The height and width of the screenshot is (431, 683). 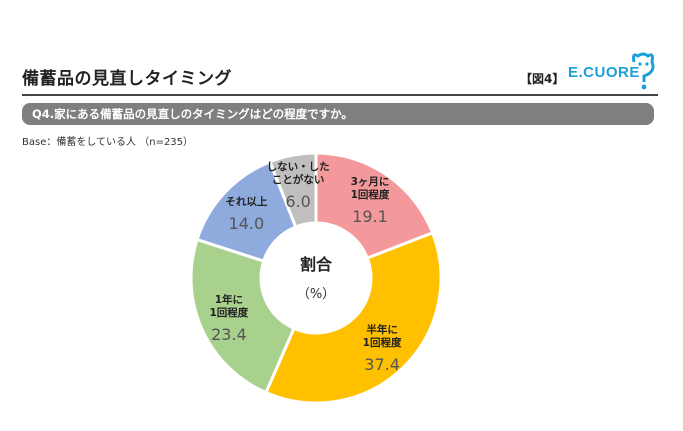 I want to click on slice-3-months, so click(x=374, y=206).